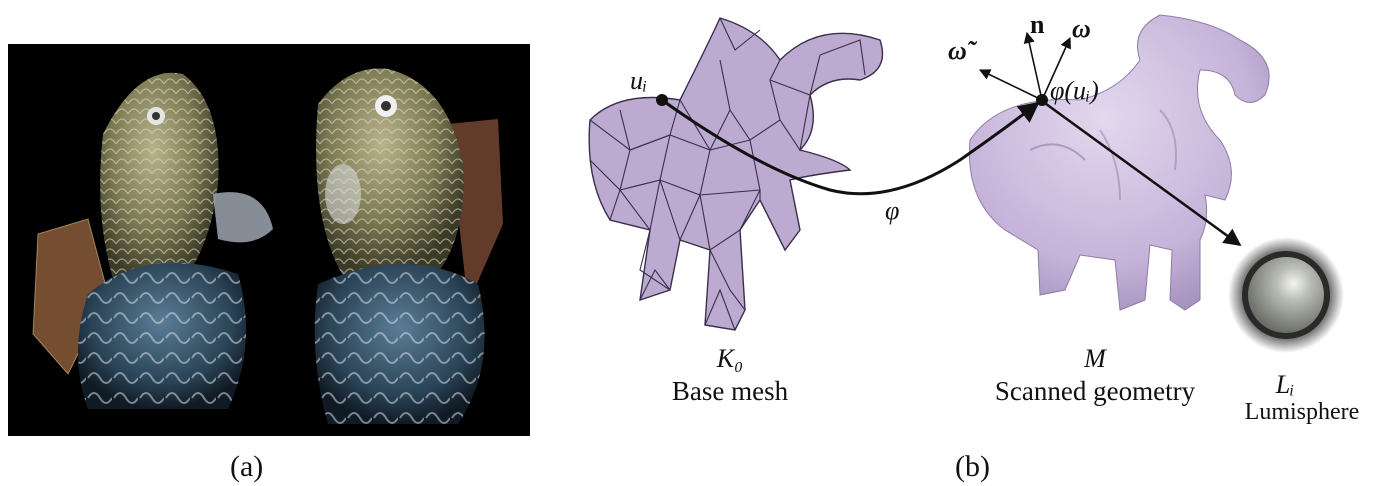  I want to click on map-phi-curve, so click(850, 147).